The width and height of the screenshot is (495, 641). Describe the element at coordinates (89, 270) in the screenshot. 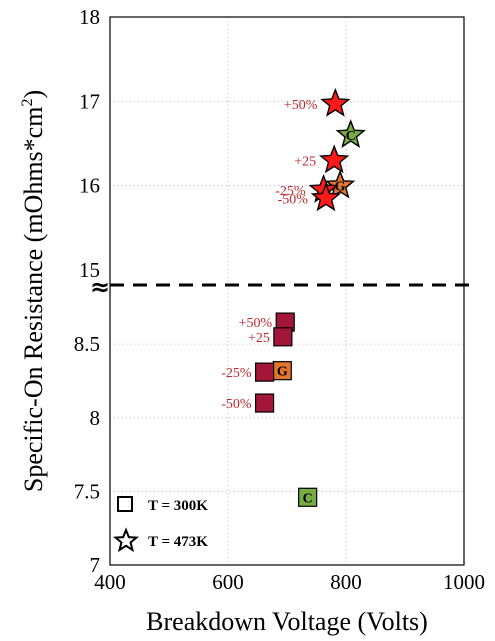

I see `y-tick-label: 15` at that location.